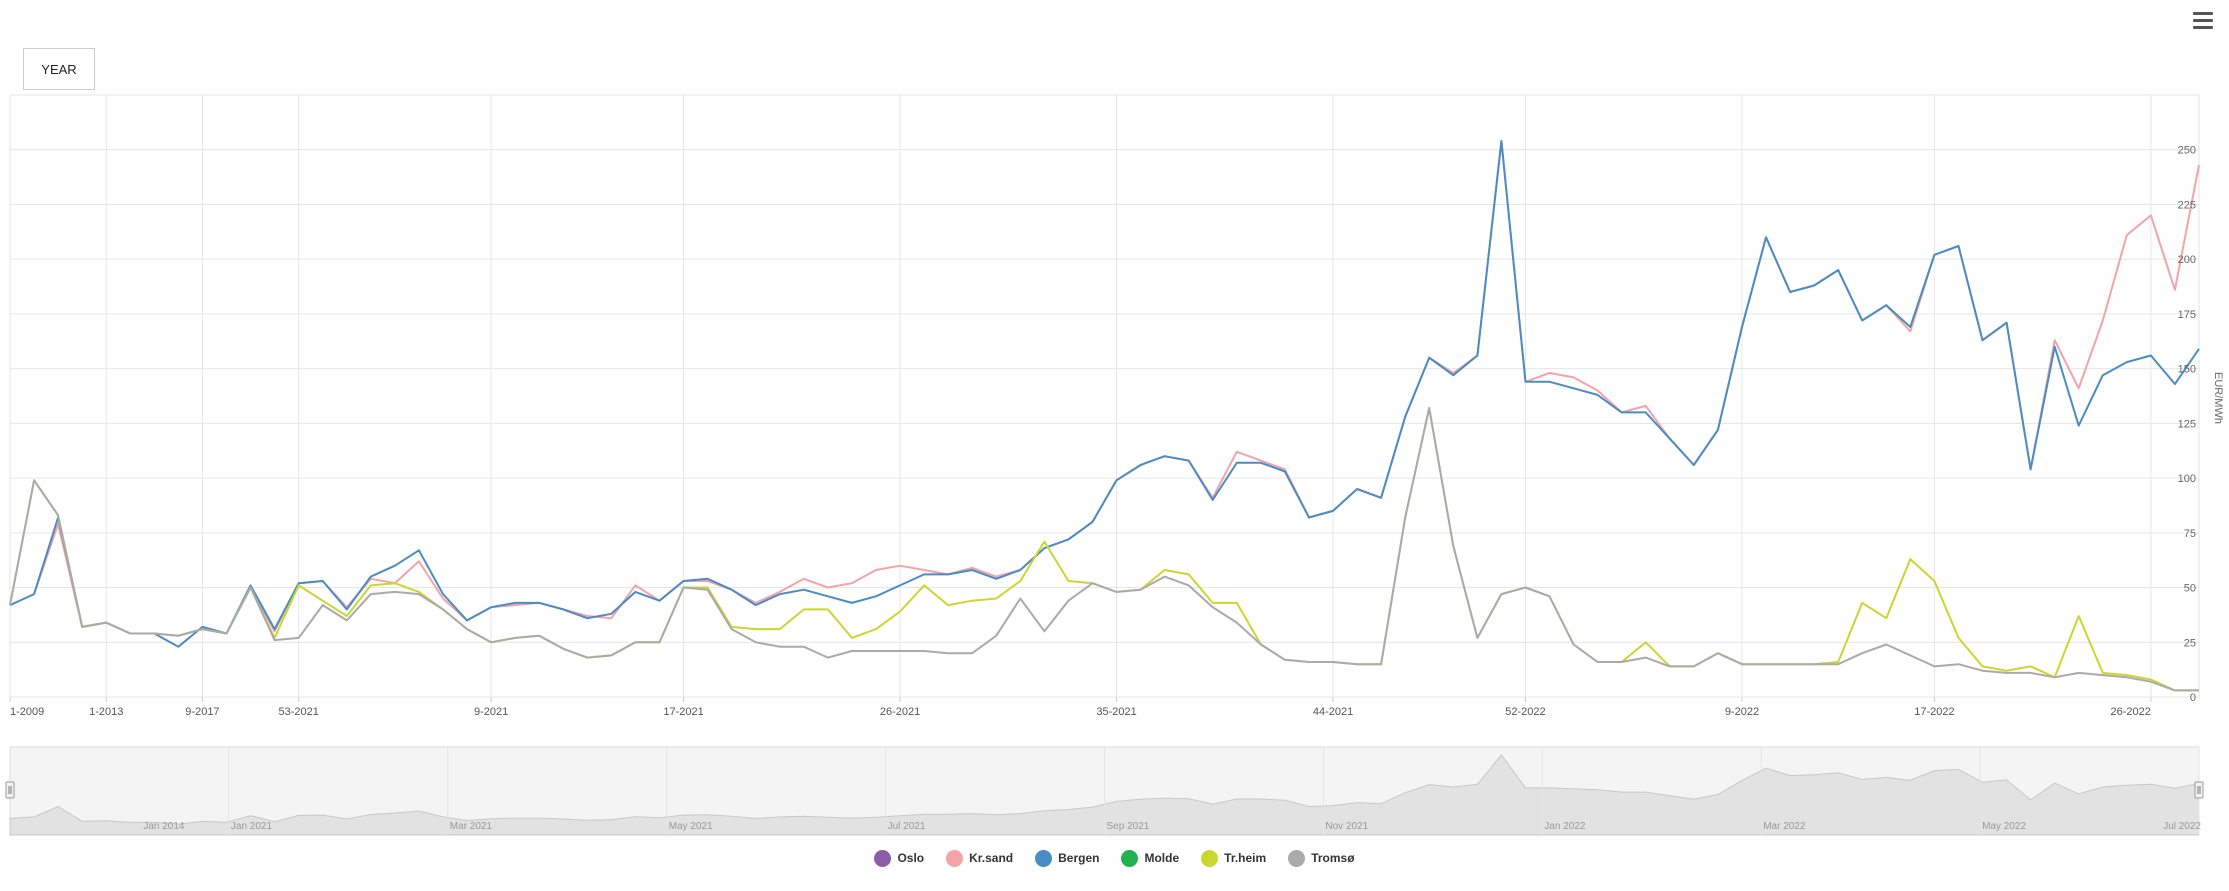  What do you see at coordinates (2203, 21) in the screenshot?
I see `hamburger-menu-icon` at bounding box center [2203, 21].